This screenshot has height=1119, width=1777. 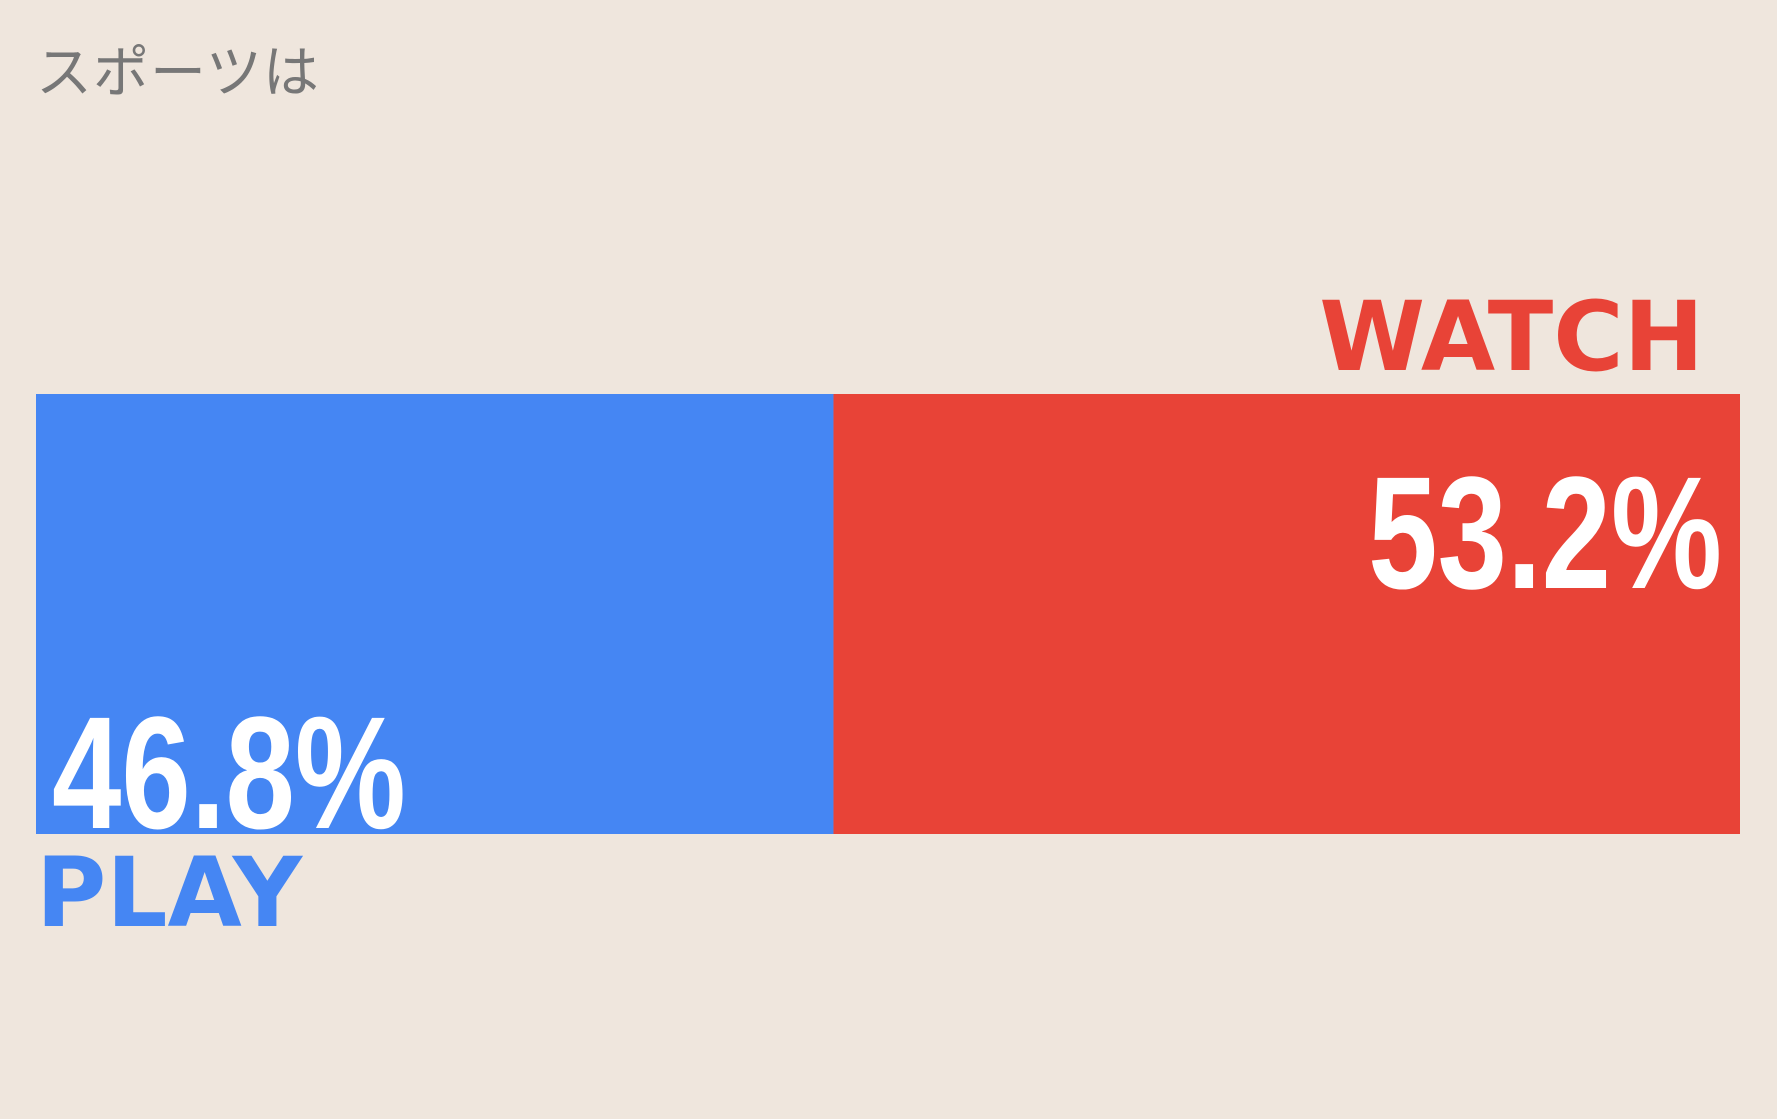 What do you see at coordinates (1545, 533) in the screenshot?
I see `watch-value-label: 53.2%` at bounding box center [1545, 533].